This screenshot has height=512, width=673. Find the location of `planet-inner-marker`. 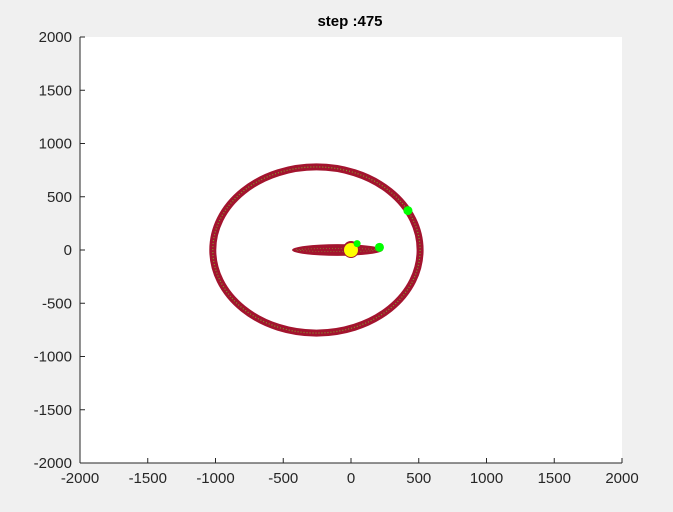

planet-inner-marker is located at coordinates (379, 247).